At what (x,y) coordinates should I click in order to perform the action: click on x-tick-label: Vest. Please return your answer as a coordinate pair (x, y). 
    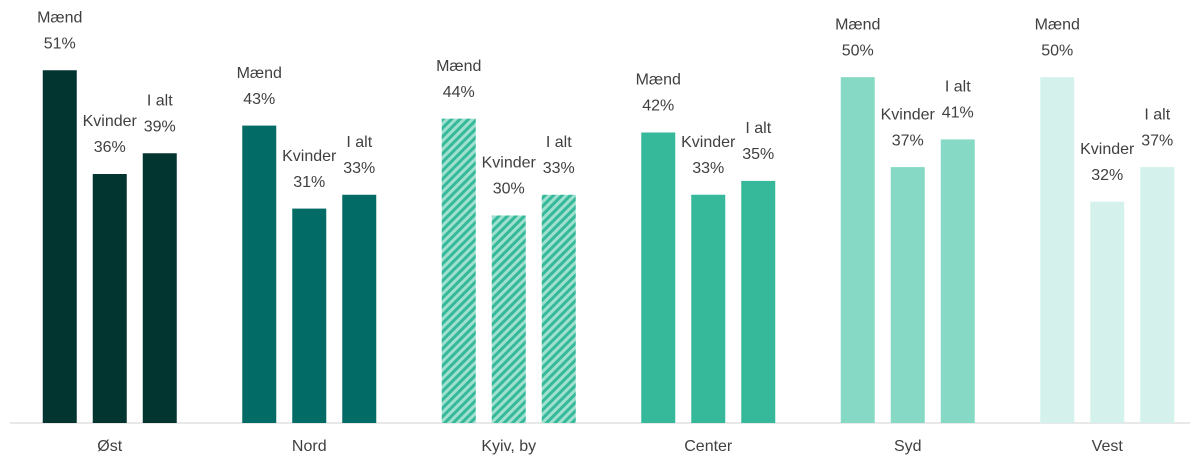
    Looking at the image, I should click on (1108, 446).